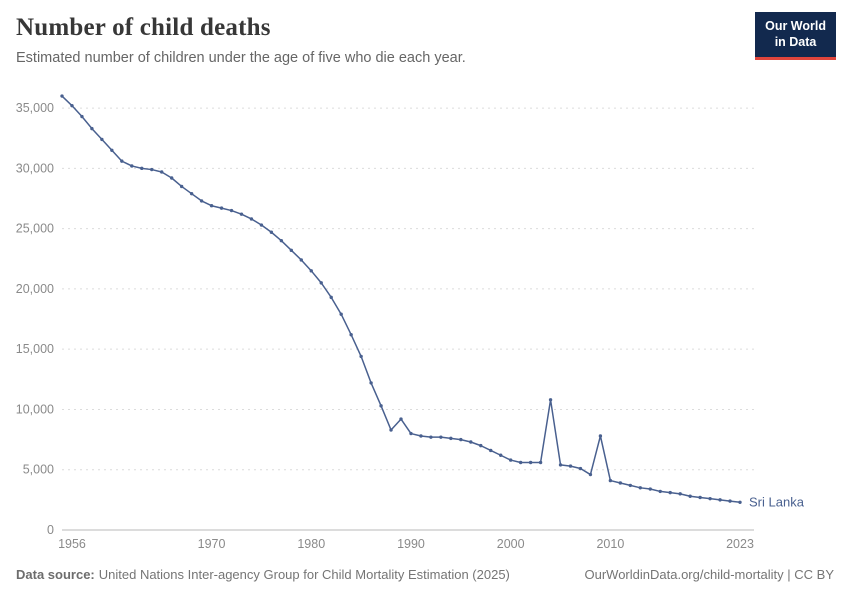 The width and height of the screenshot is (850, 600). I want to click on y-tick-label: 5,000, so click(38, 470).